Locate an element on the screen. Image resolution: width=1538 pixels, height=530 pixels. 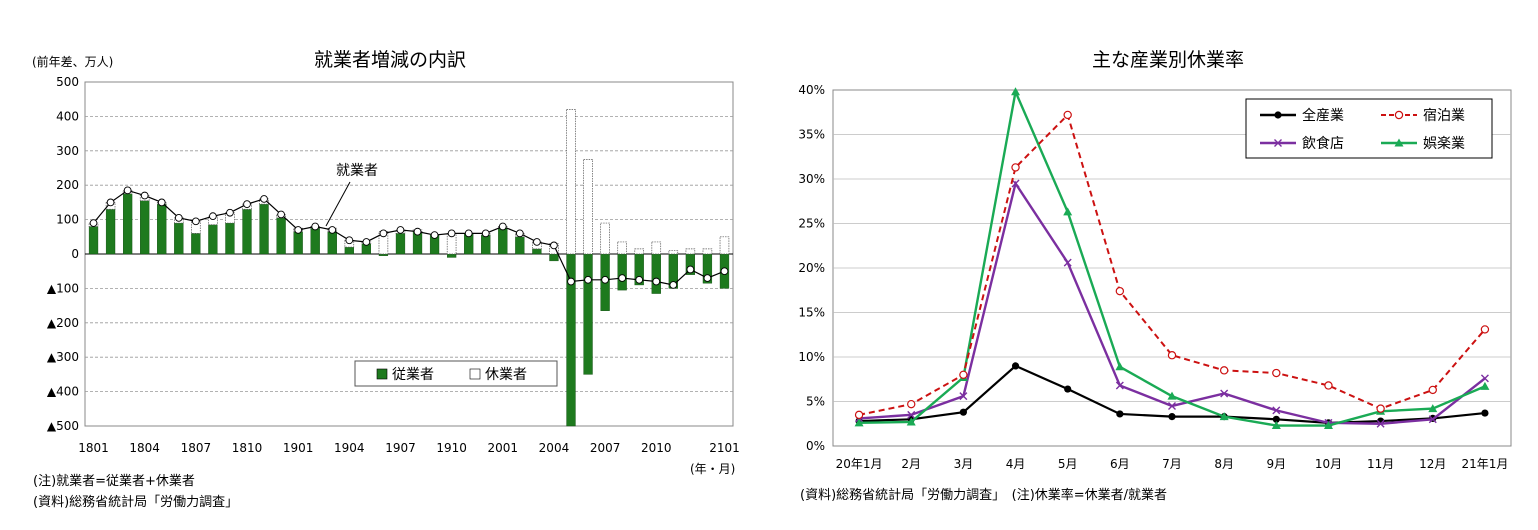
right-x-tick-label: 12月 is located at coordinates (1432, 464).